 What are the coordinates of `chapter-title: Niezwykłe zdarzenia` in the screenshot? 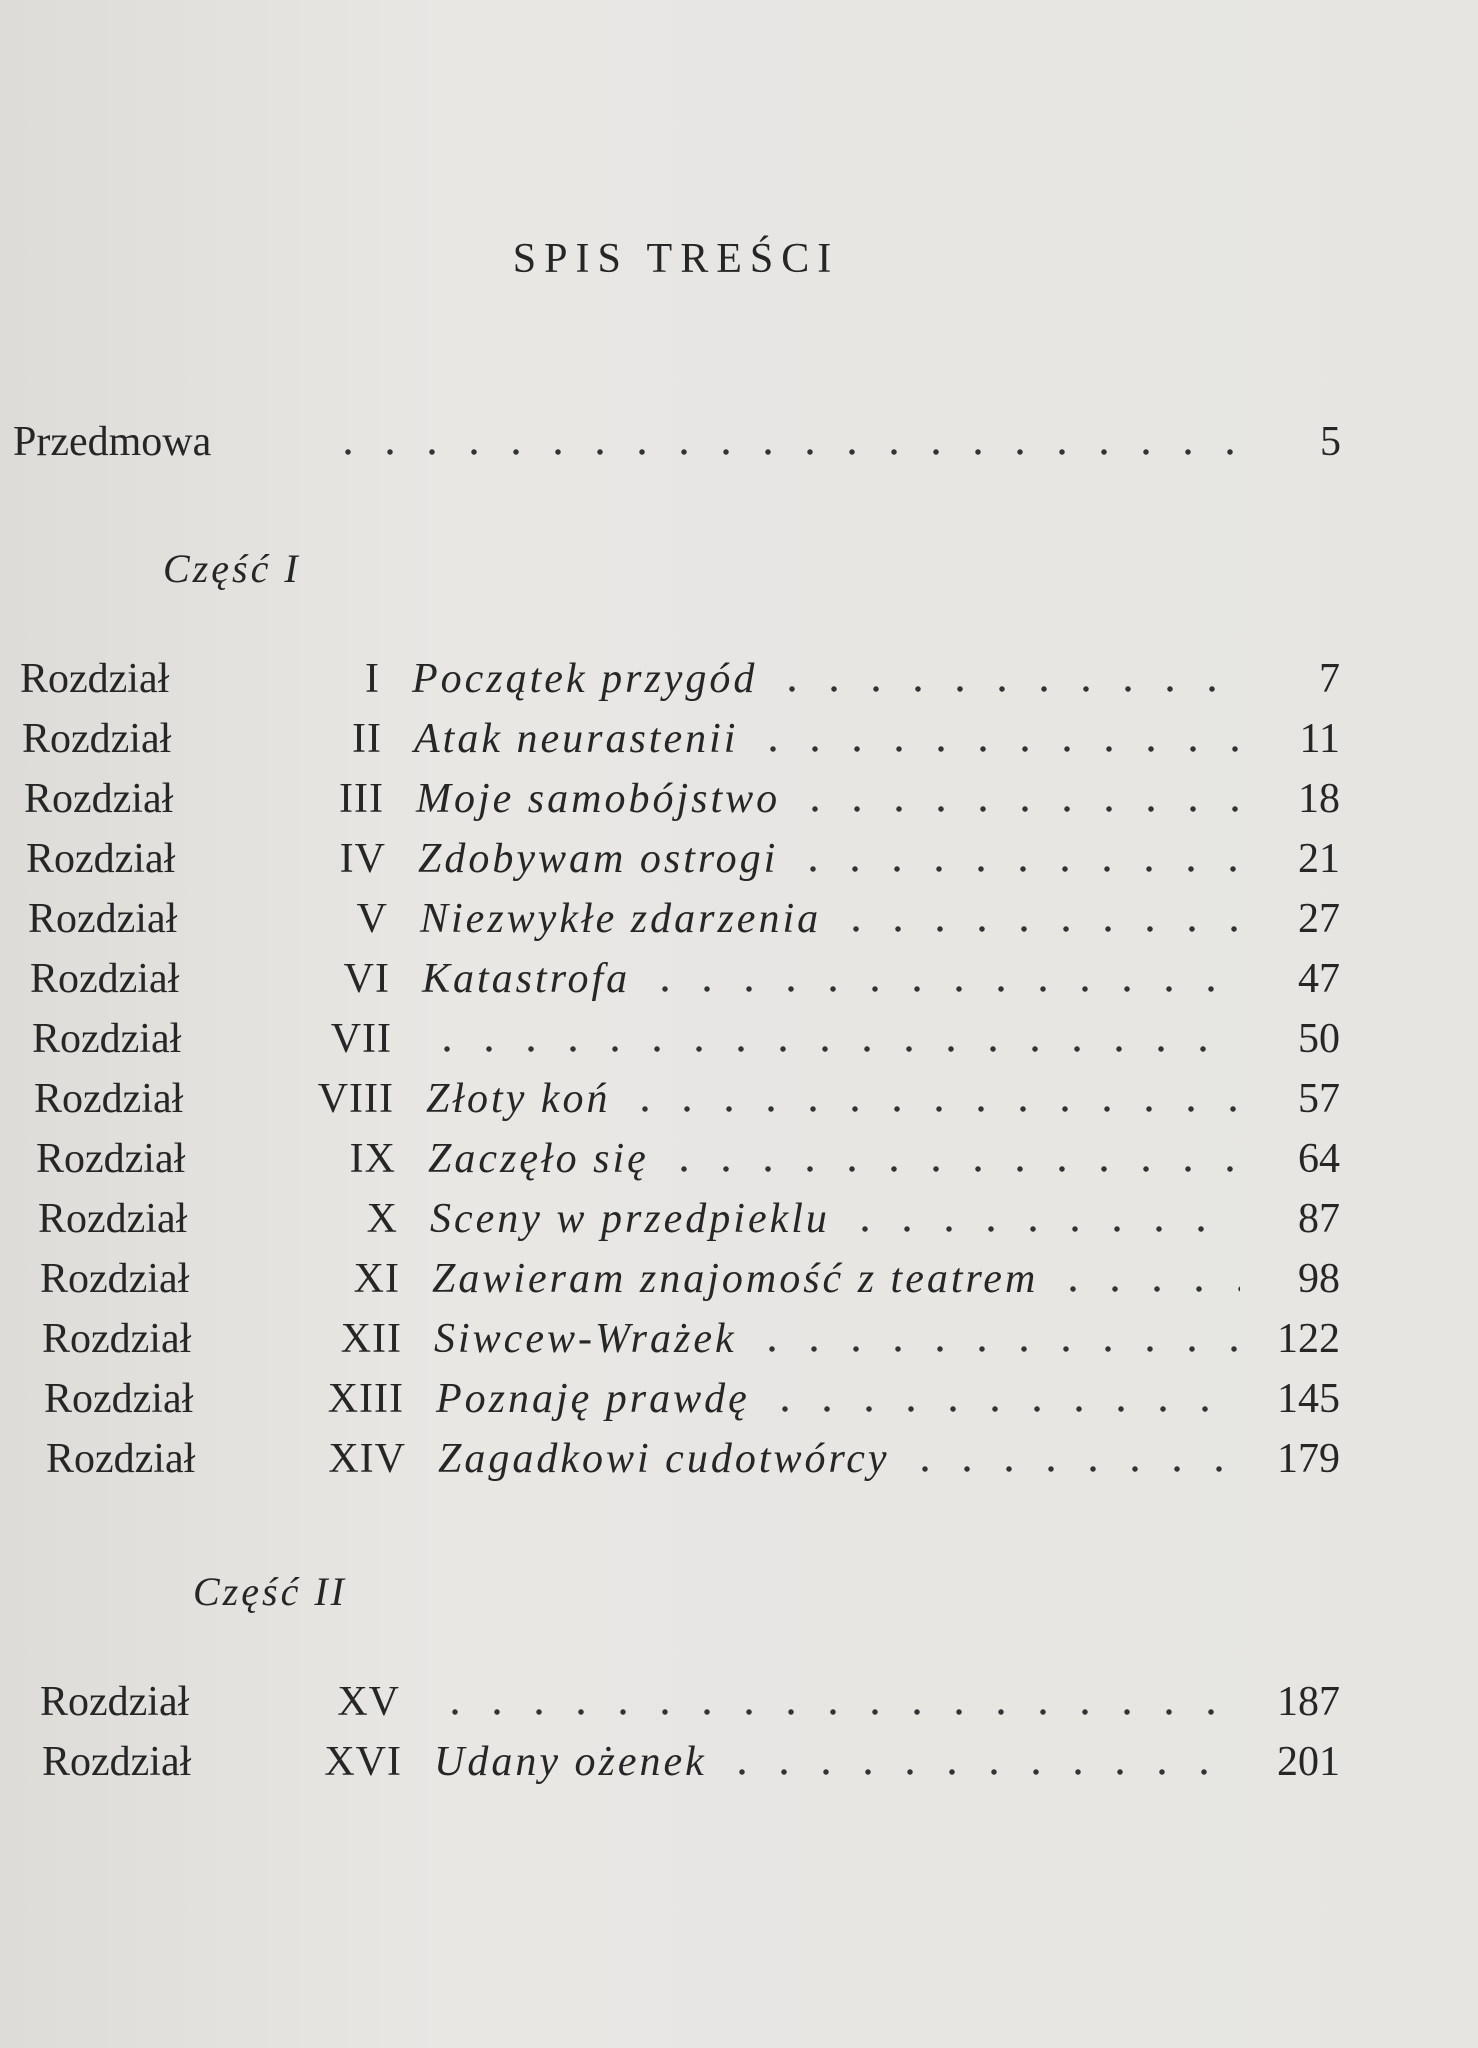 It's located at (621, 919).